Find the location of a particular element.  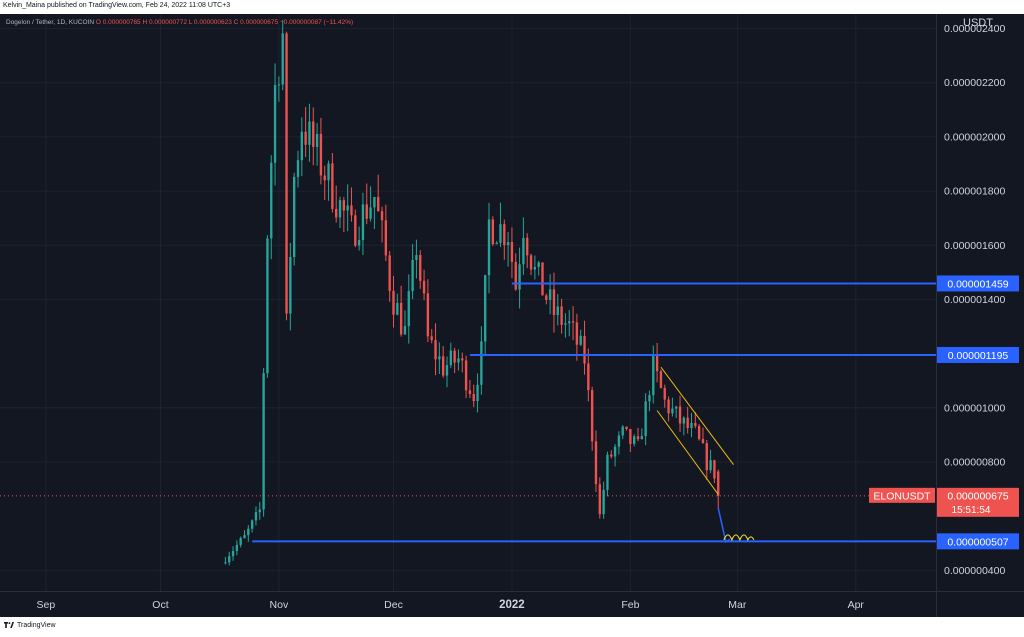

symbol-tag is located at coordinates (902, 495).